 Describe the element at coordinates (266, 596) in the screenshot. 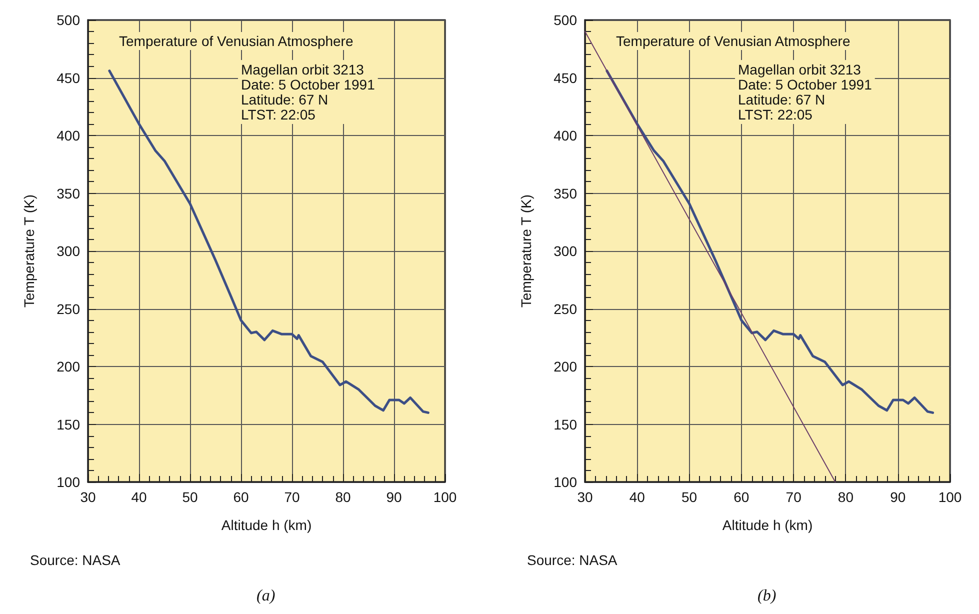

I see `text: (a)` at that location.